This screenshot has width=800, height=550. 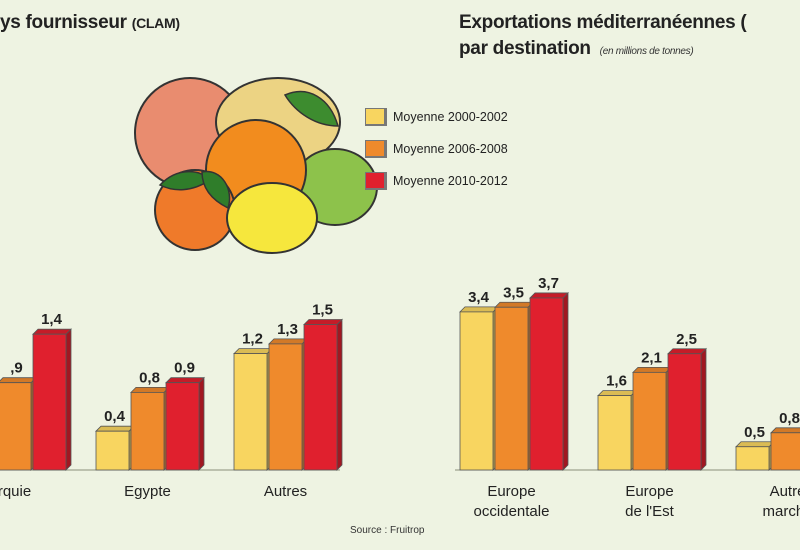 What do you see at coordinates (650, 511) in the screenshot?
I see `category-label: de l'Est` at bounding box center [650, 511].